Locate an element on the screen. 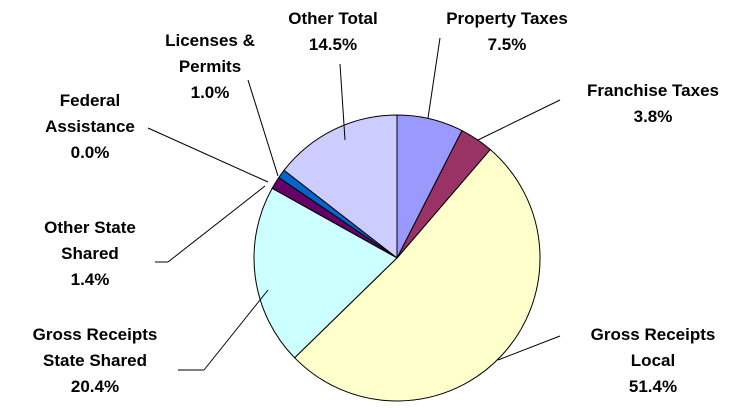  slice-label: Franchise Taxes 3.8% is located at coordinates (652, 104).